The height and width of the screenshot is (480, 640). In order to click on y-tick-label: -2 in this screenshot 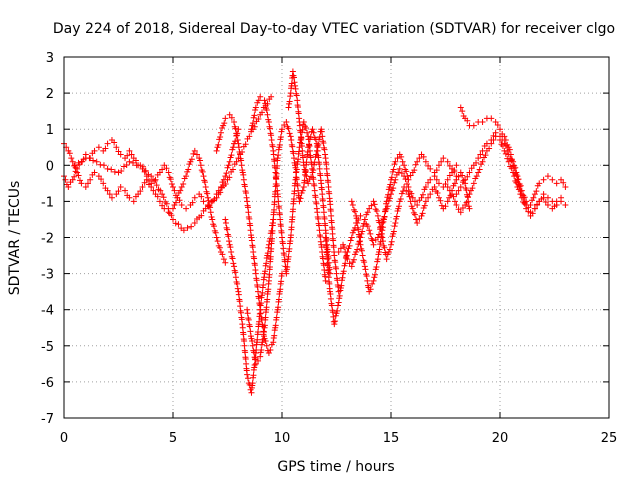, I will do `click(47, 239)`.